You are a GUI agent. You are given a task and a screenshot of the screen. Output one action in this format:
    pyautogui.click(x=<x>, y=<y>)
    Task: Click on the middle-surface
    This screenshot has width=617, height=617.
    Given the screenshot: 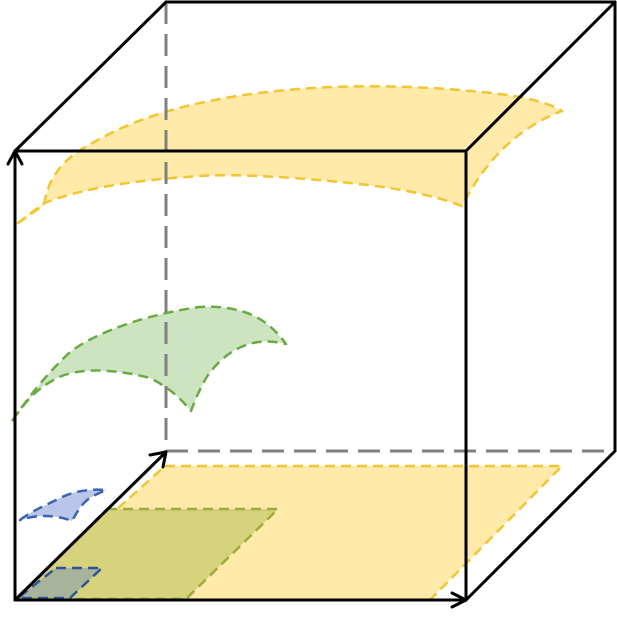 What is the action you would take?
    pyautogui.click(x=149, y=364)
    